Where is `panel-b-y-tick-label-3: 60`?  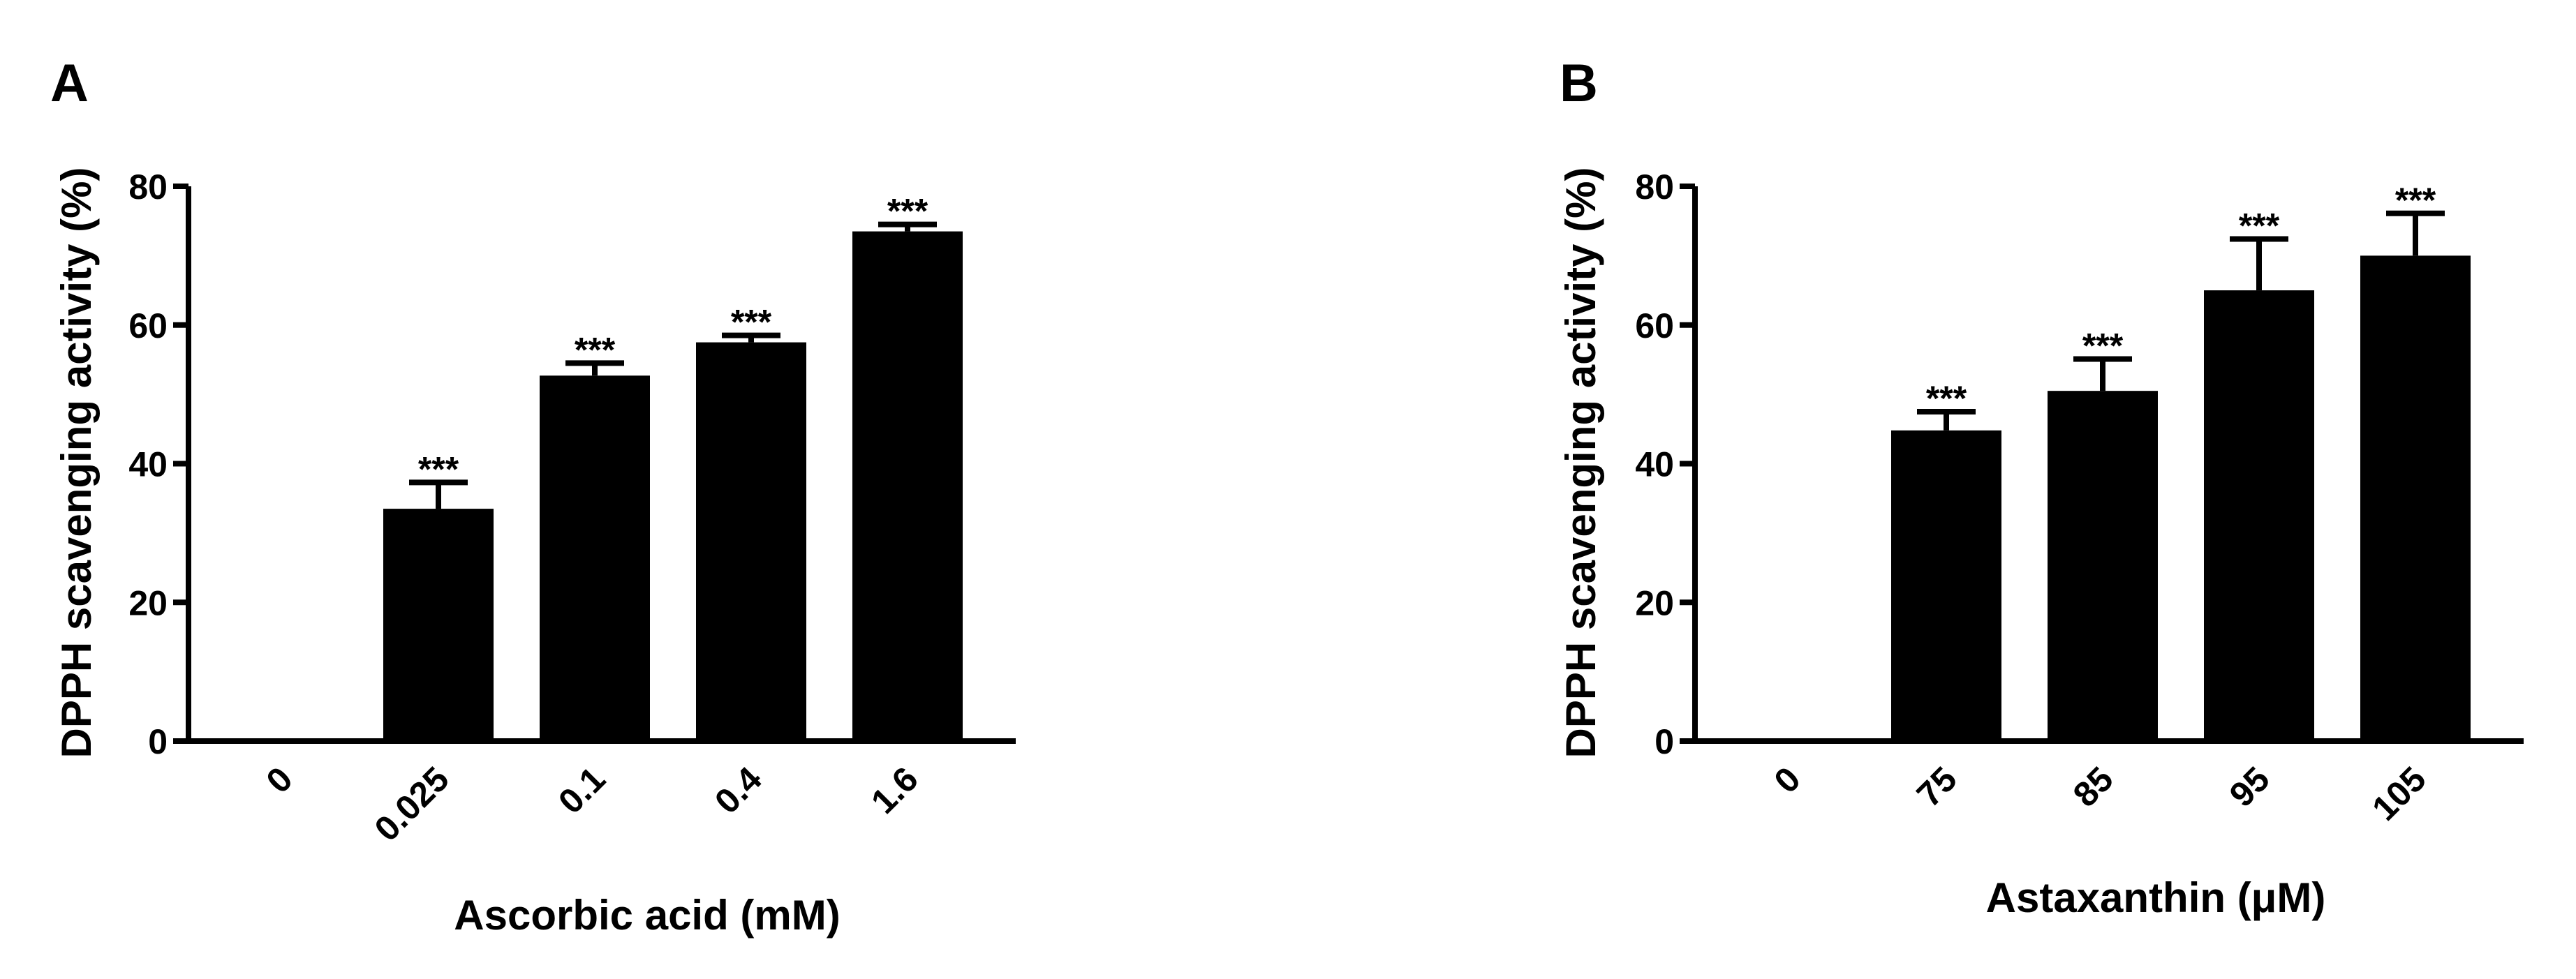 panel-b-y-tick-label-3: 60 is located at coordinates (1654, 325).